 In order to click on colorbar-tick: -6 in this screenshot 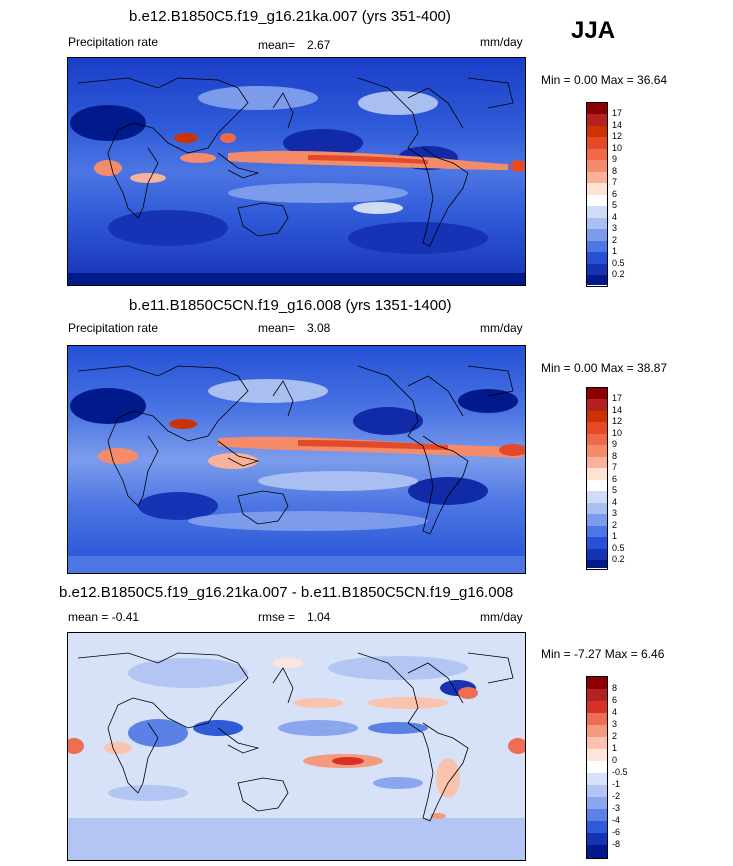, I will do `click(616, 832)`.